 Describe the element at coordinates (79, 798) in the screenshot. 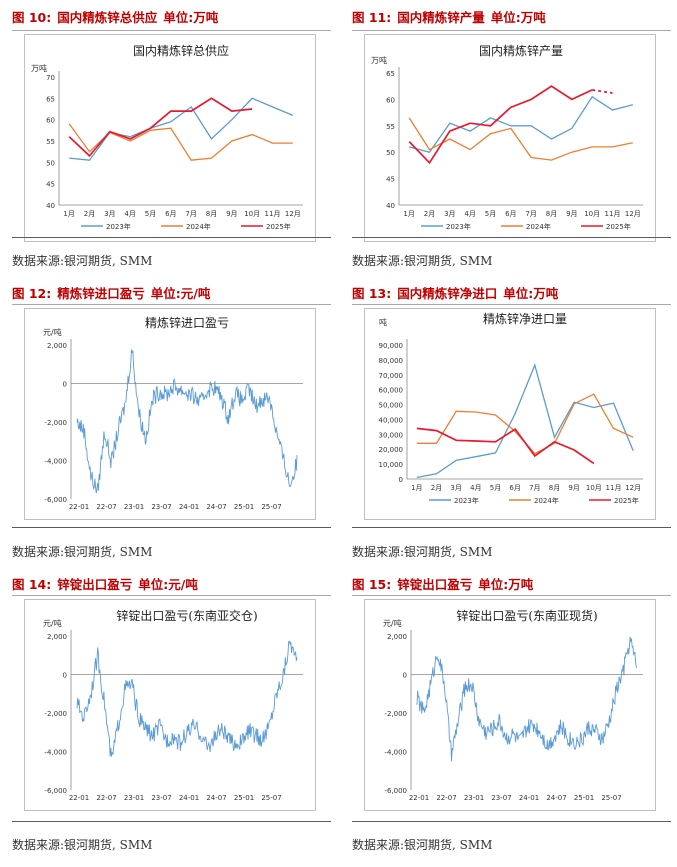

I see `x-tick-label: 22-01` at that location.